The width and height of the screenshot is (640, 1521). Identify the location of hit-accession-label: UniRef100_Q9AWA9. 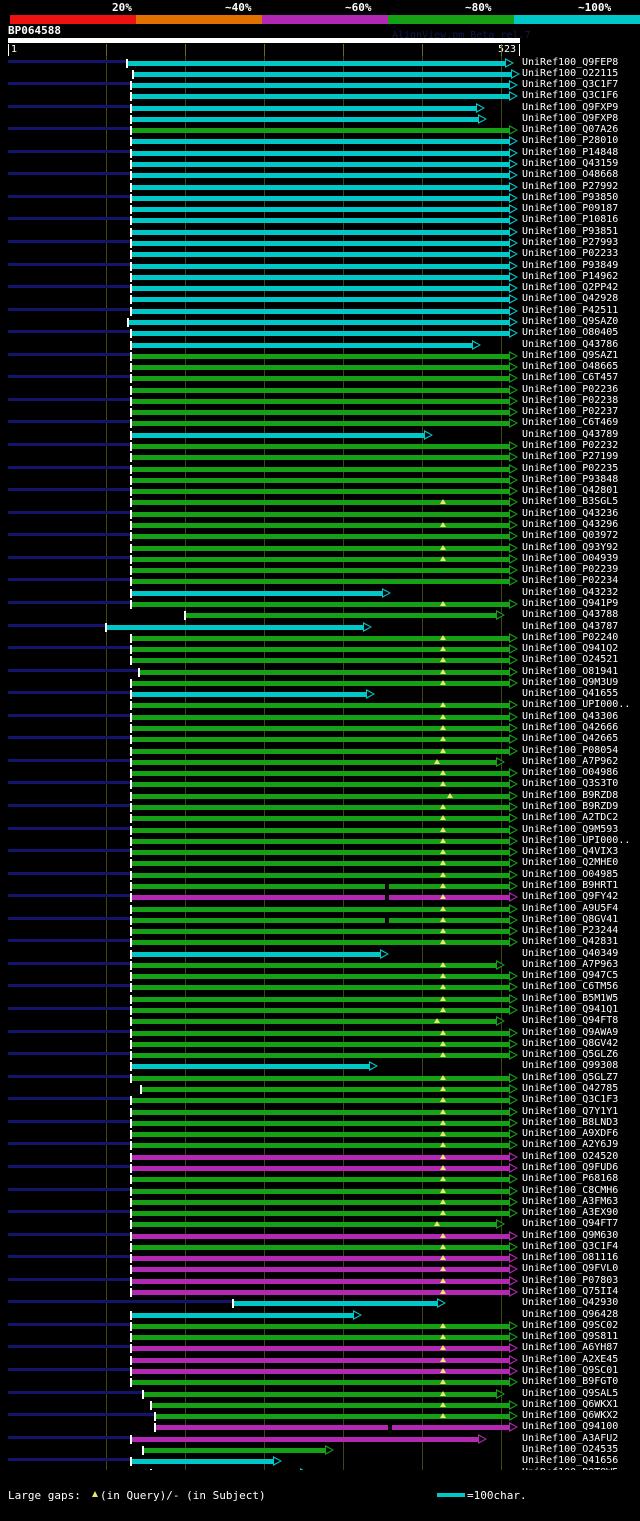
(570, 1032).